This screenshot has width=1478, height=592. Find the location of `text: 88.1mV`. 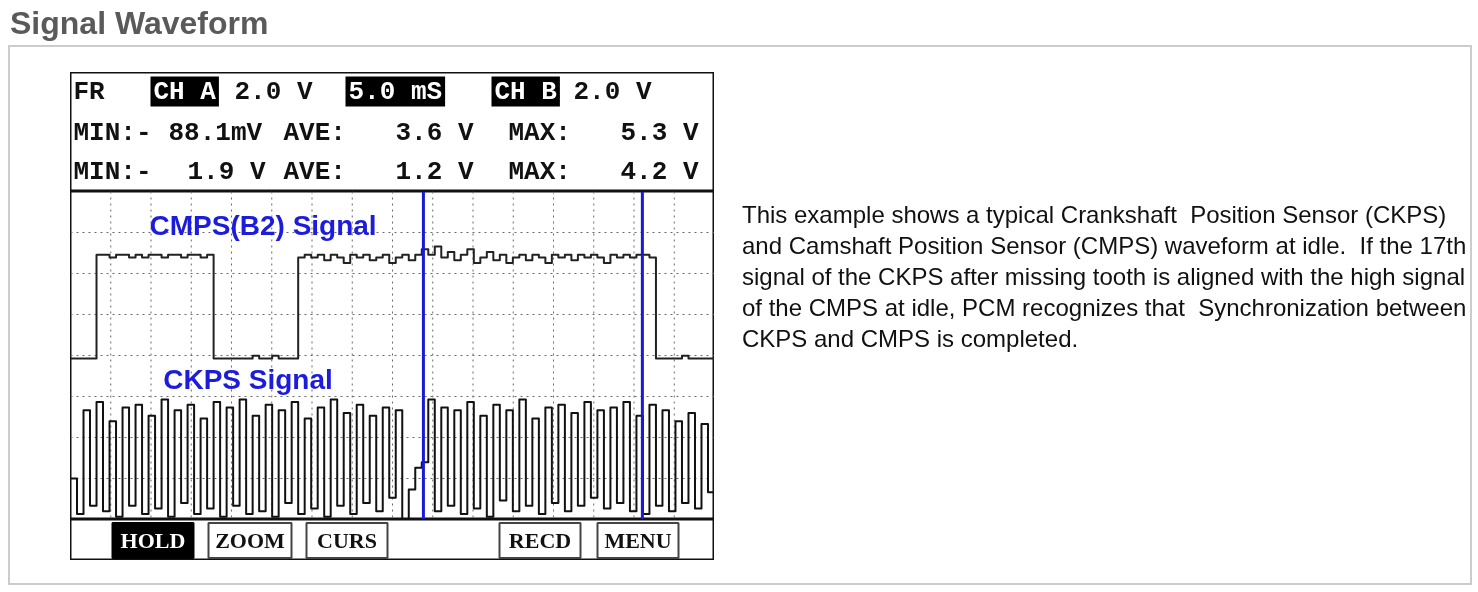

text: 88.1mV is located at coordinates (215, 132).